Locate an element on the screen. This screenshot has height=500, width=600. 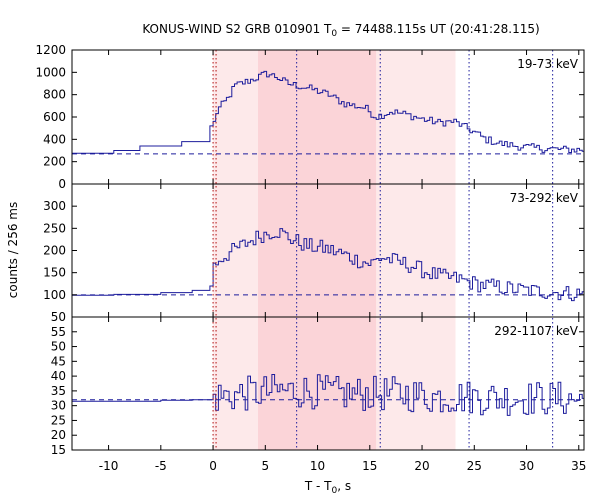
y-tick-label: 100 is located at coordinates (54, 295).